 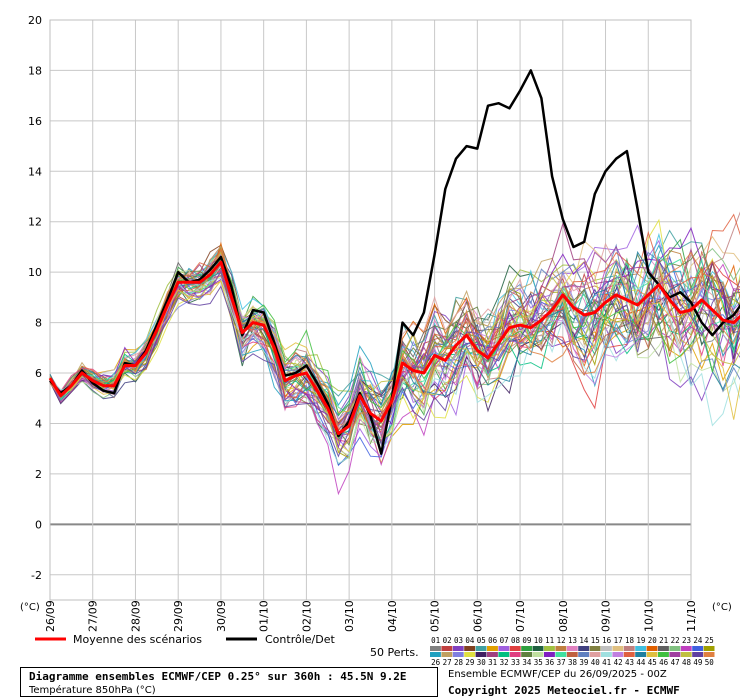 I want to click on member-legend-label: 14, so click(x=584, y=640).